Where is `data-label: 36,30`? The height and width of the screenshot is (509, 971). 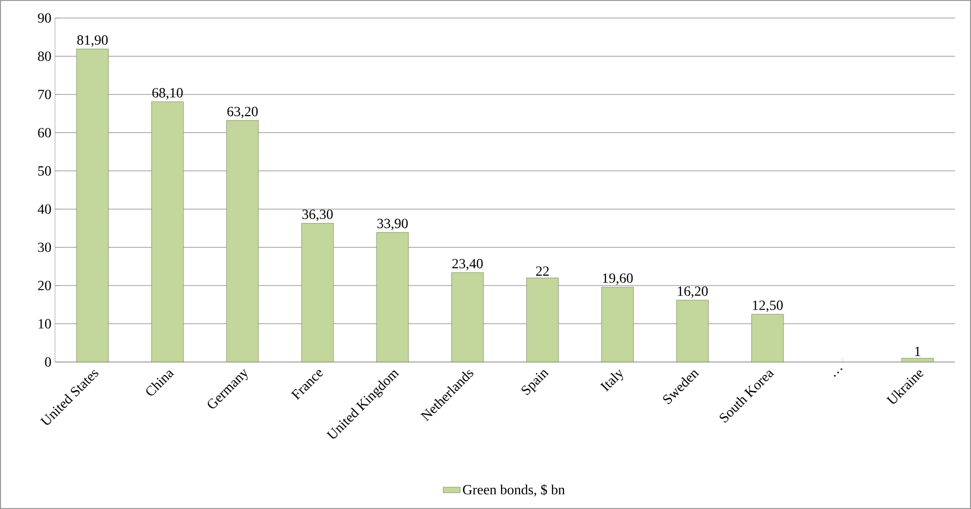 data-label: 36,30 is located at coordinates (317, 216).